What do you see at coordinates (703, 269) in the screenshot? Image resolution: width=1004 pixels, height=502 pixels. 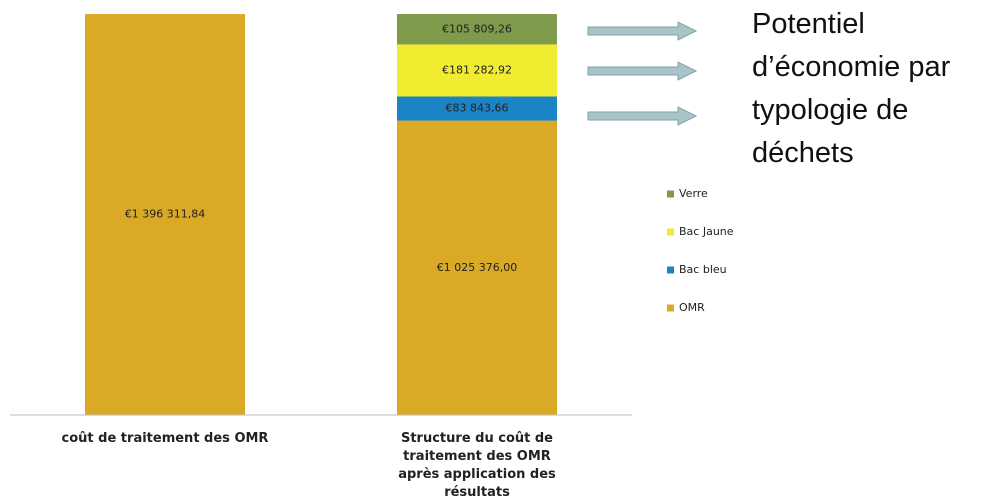 I see `legend-label: Bac bleu` at bounding box center [703, 269].